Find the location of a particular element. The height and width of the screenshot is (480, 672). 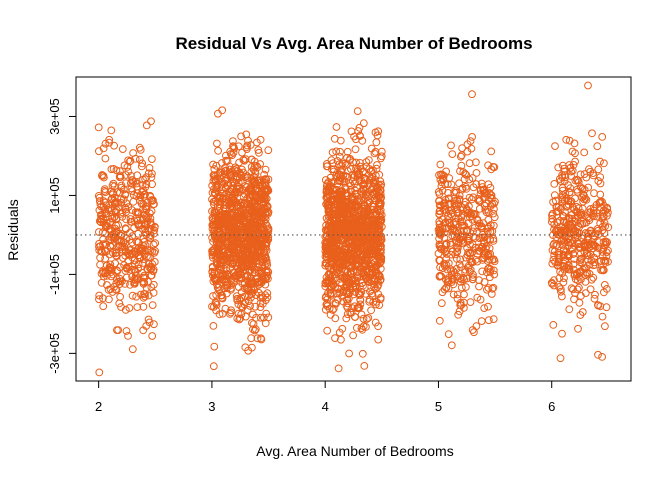

x-axis: 2 3 4 5 6 is located at coordinates (325, 397).